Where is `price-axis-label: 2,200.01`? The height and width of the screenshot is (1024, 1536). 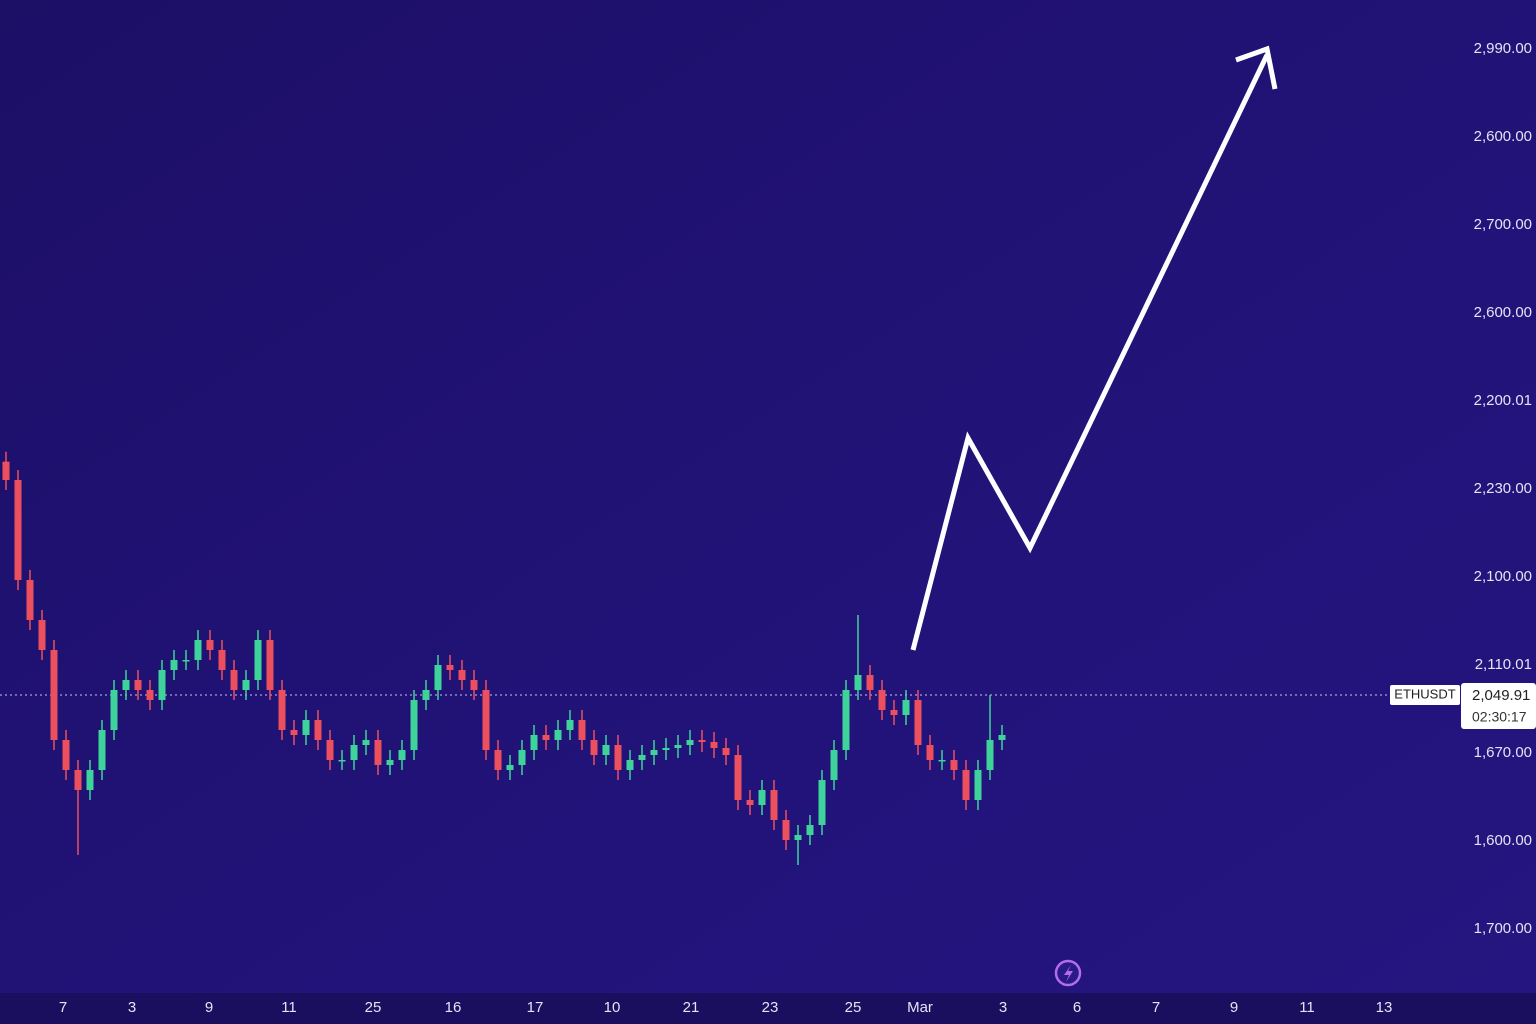 price-axis-label: 2,200.01 is located at coordinates (1503, 400).